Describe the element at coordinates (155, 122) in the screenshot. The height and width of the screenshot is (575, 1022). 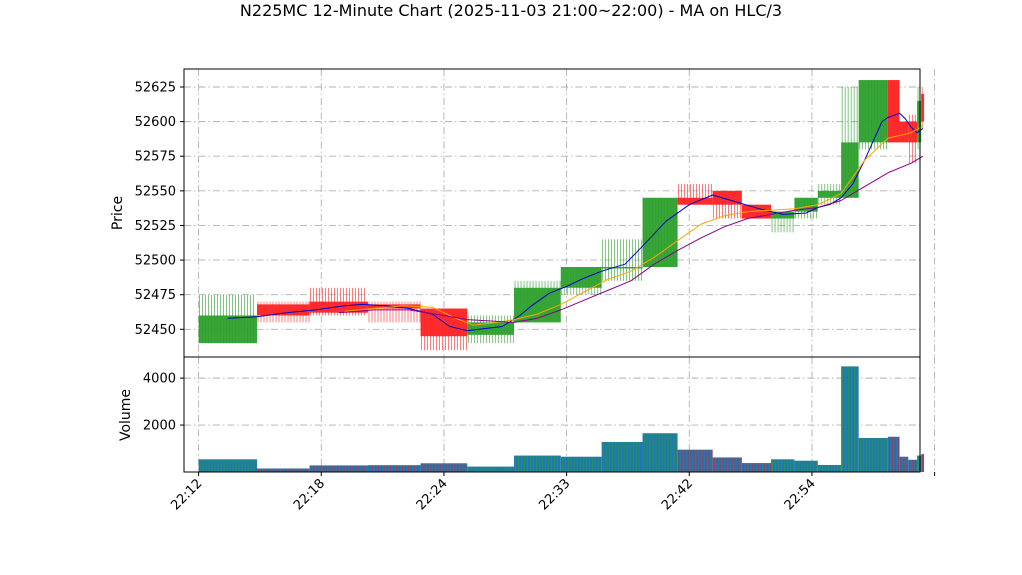
I see `price-tick-label: 52600` at that location.